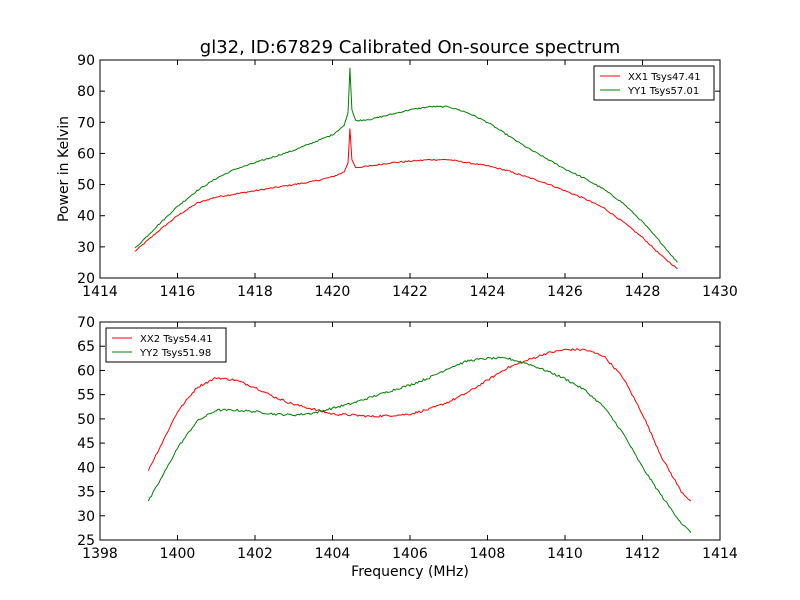 The height and width of the screenshot is (600, 800). What do you see at coordinates (86, 92) in the screenshot?
I see `y-tick-label: 80` at bounding box center [86, 92].